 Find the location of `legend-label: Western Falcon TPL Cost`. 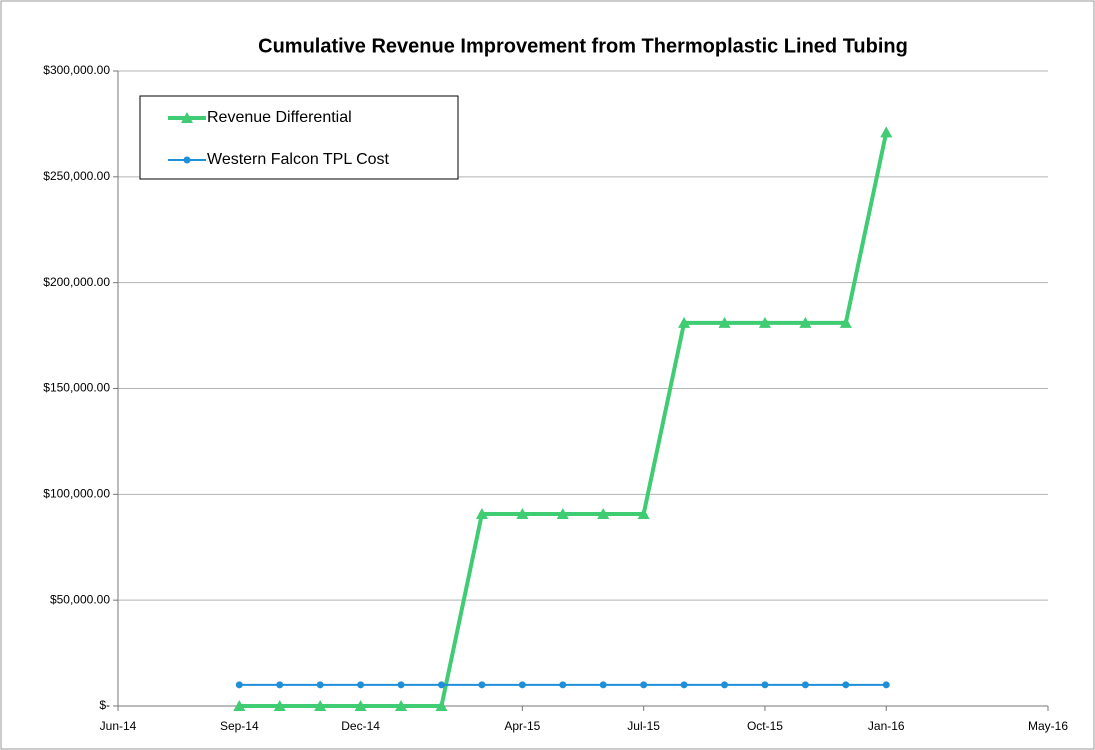

legend-label: Western Falcon TPL Cost is located at coordinates (298, 159).